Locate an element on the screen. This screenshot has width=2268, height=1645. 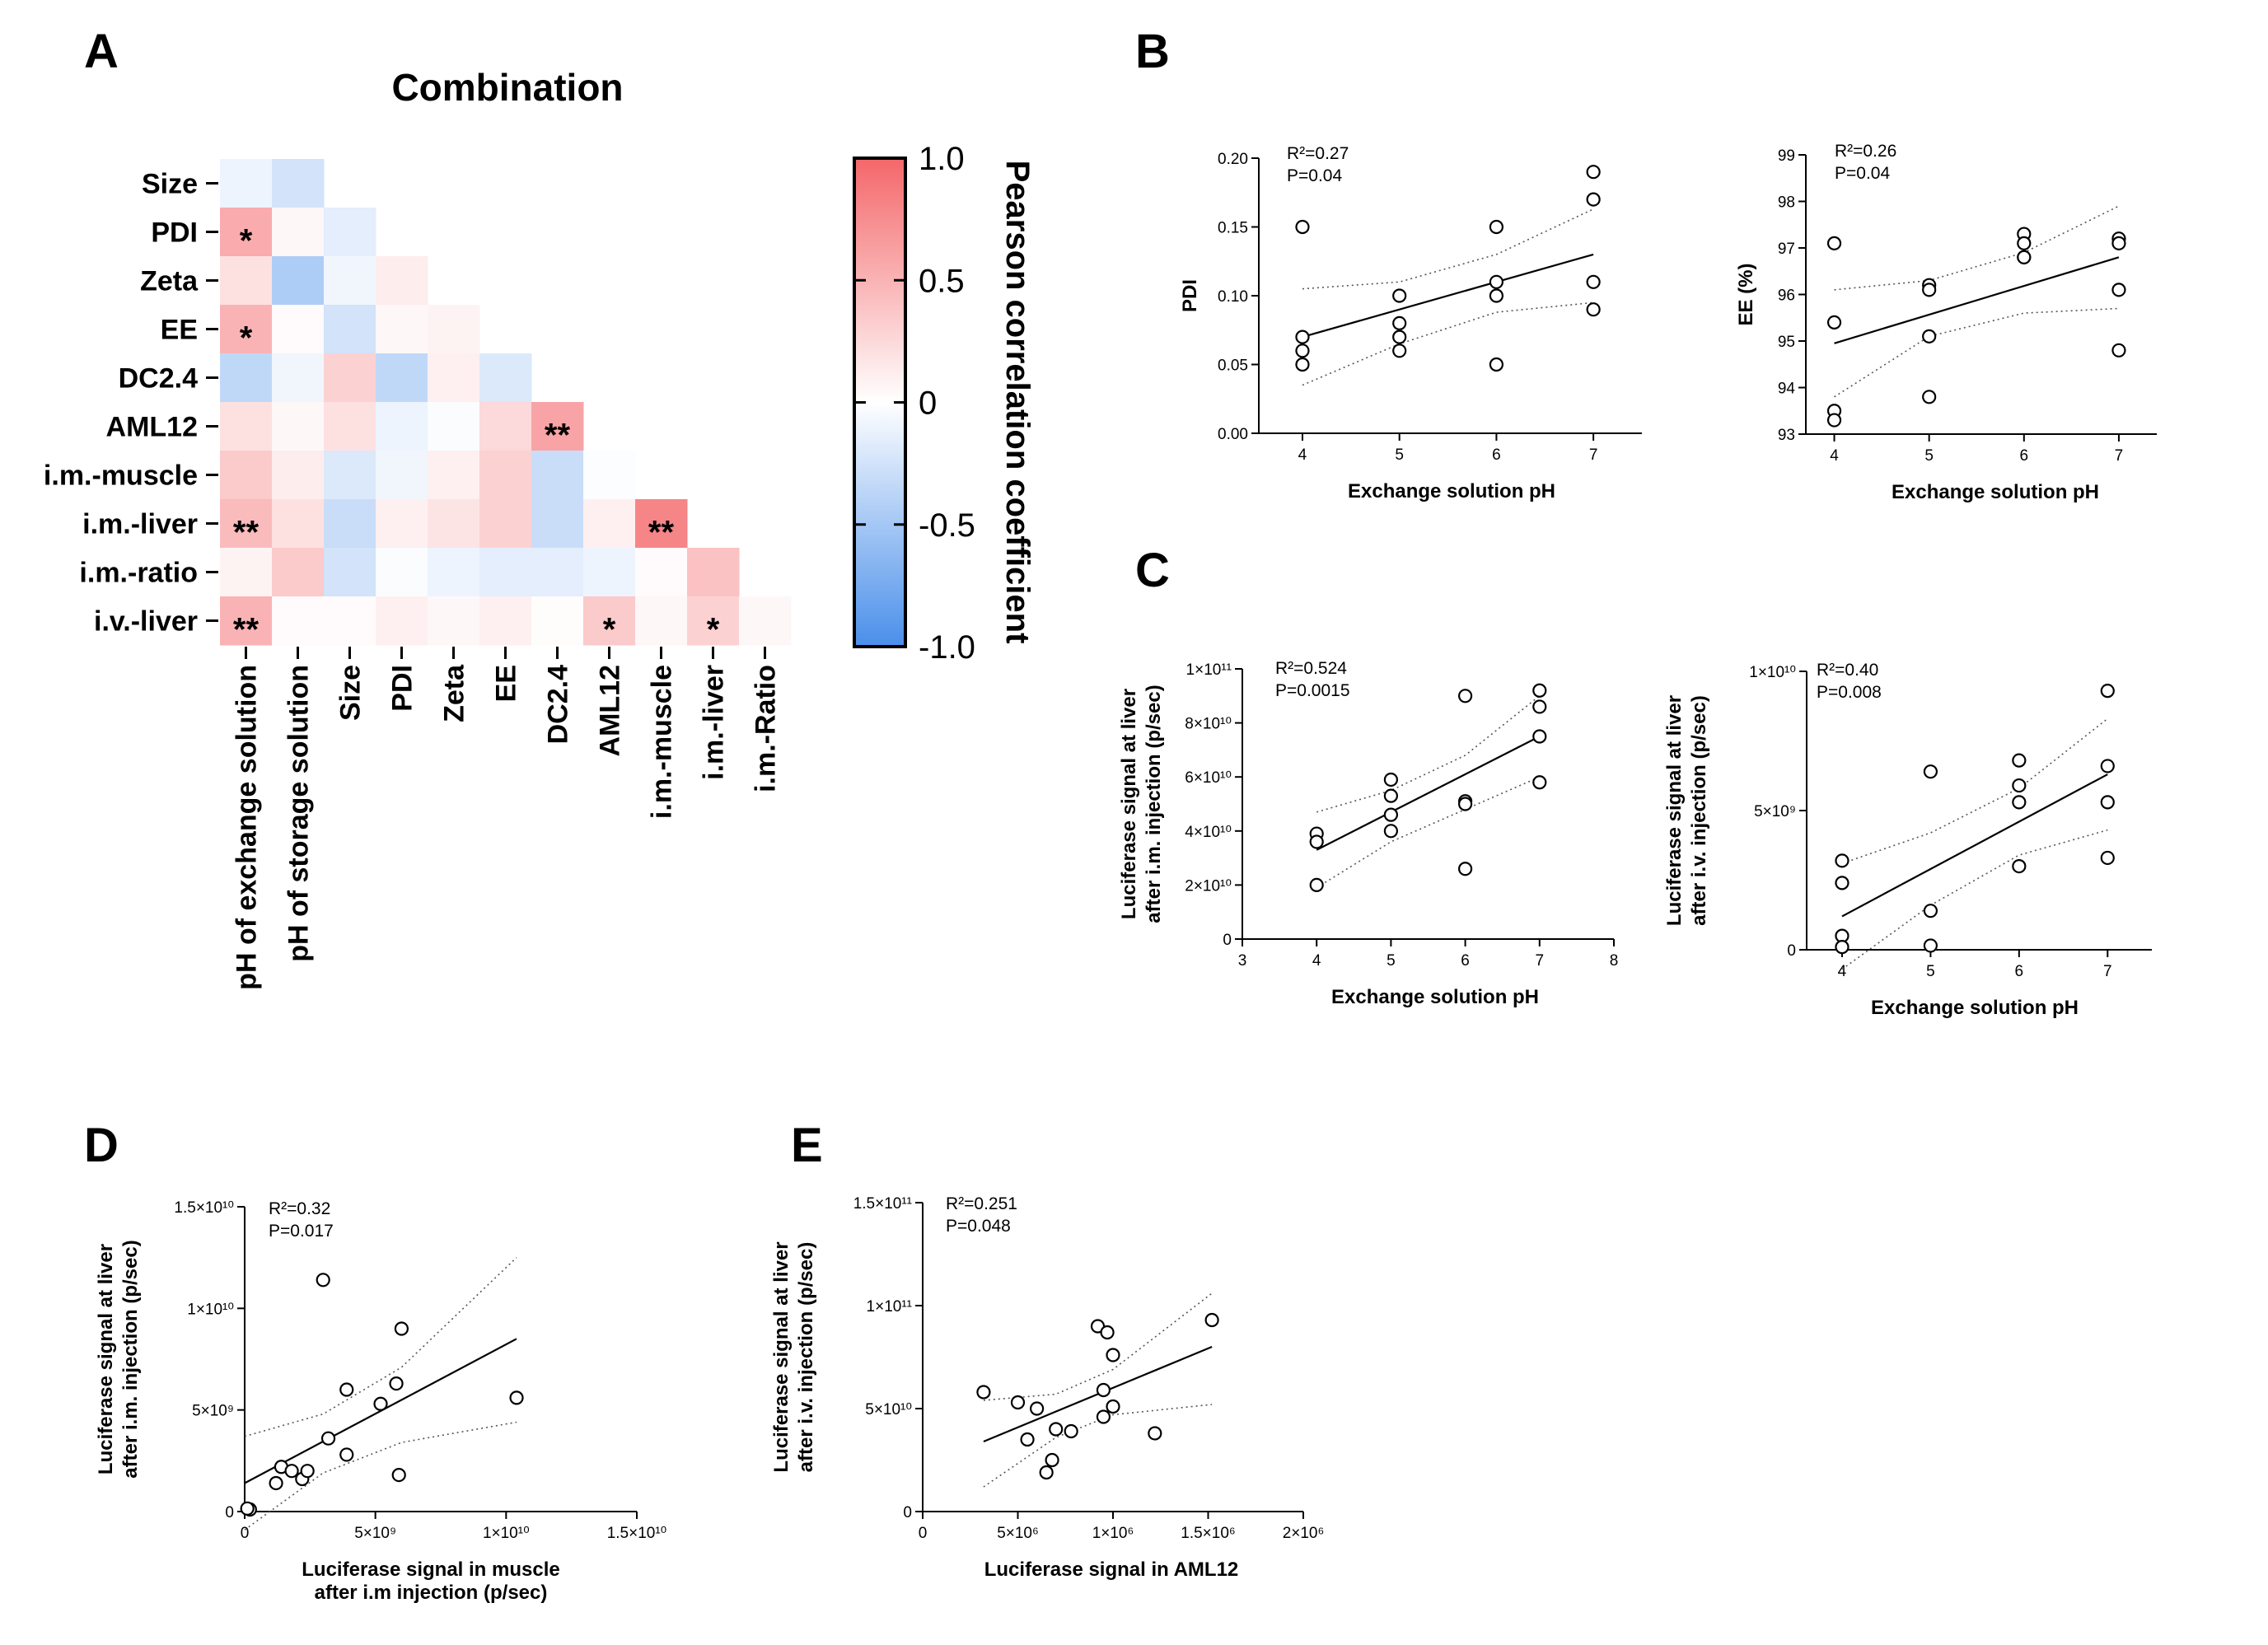
y-tick-label: 5×10¹⁰ is located at coordinates (889, 1409).